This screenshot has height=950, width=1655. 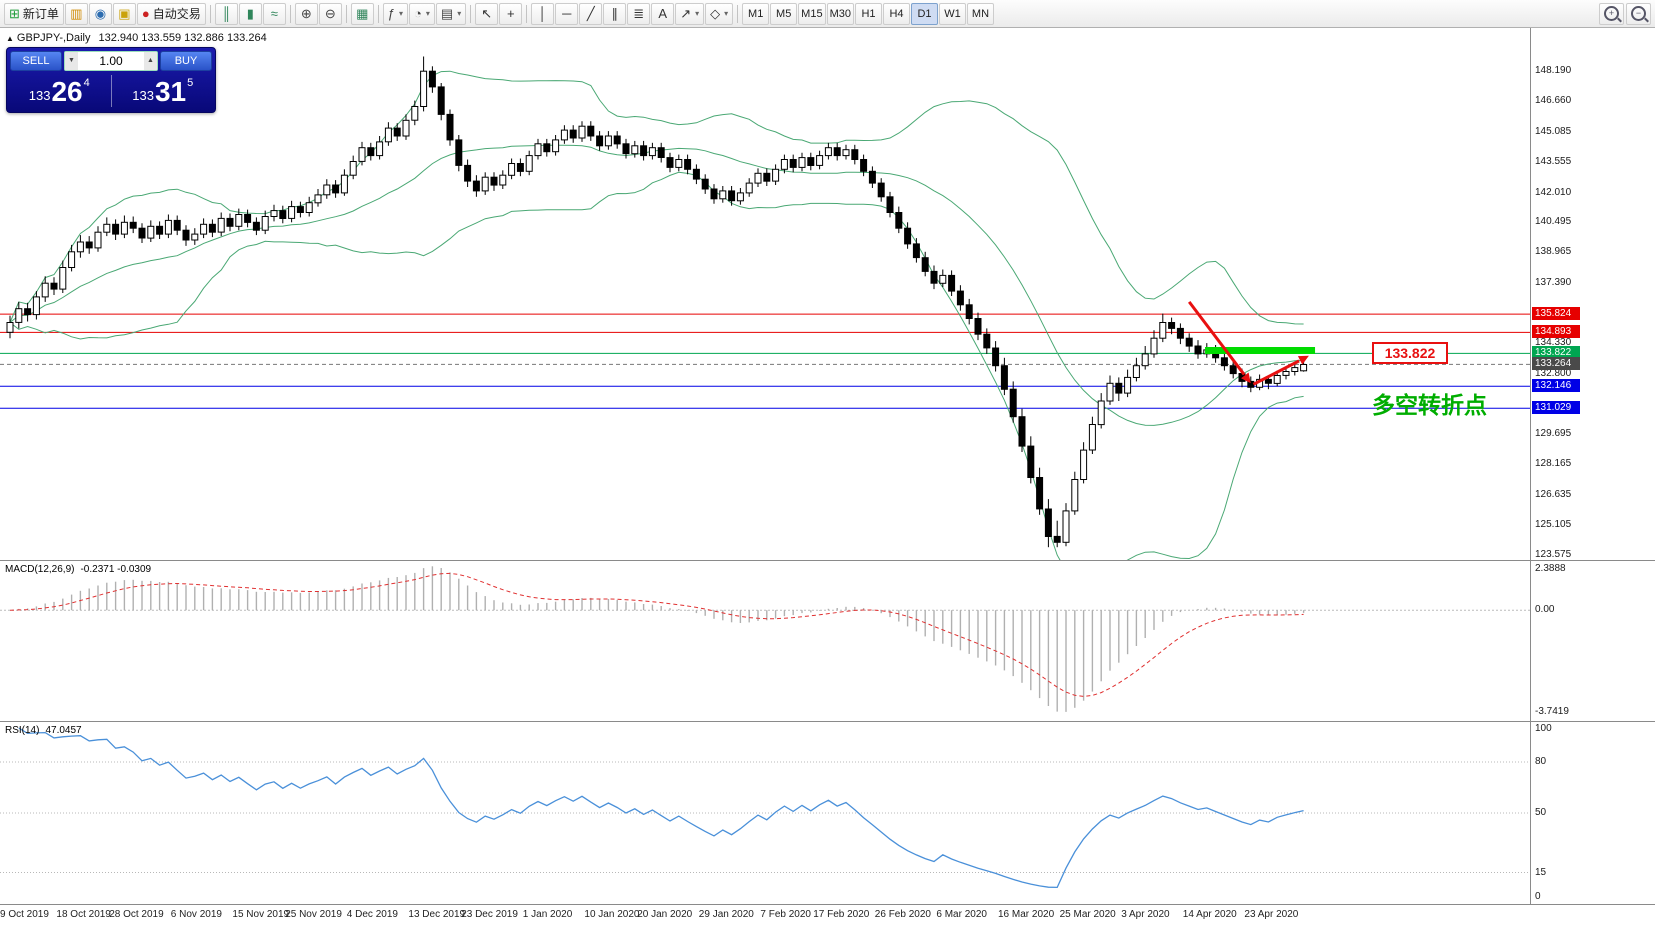 I want to click on price-axis-label: 129.695, so click(x=1553, y=434).